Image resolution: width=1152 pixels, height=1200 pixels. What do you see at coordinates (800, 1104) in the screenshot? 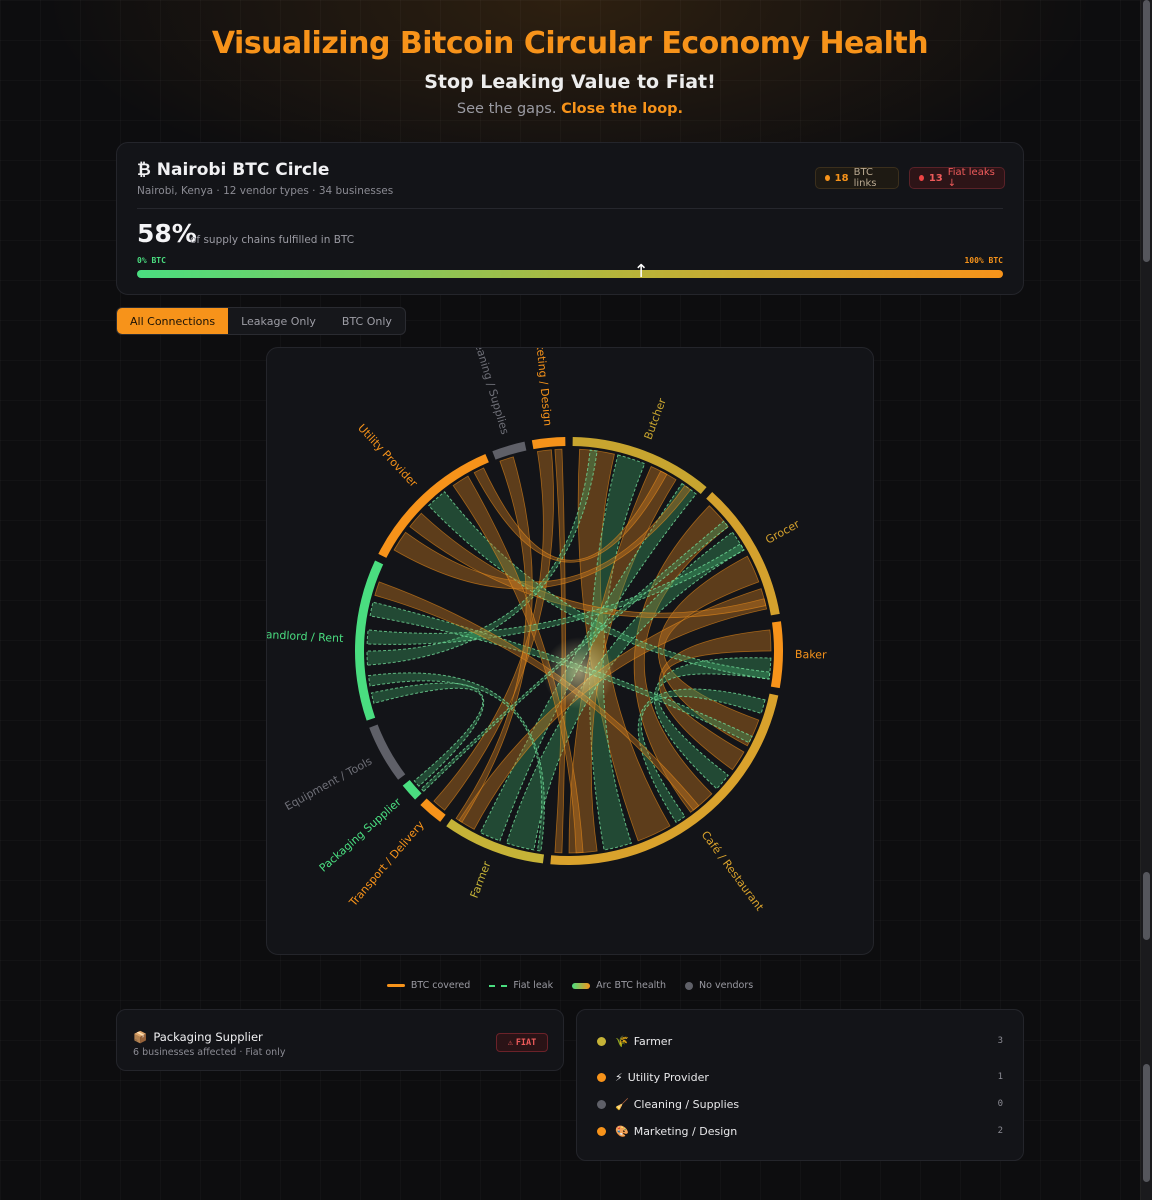
I see `vendor-list-item: 🧹 Cleaning / Supplies 0` at bounding box center [800, 1104].